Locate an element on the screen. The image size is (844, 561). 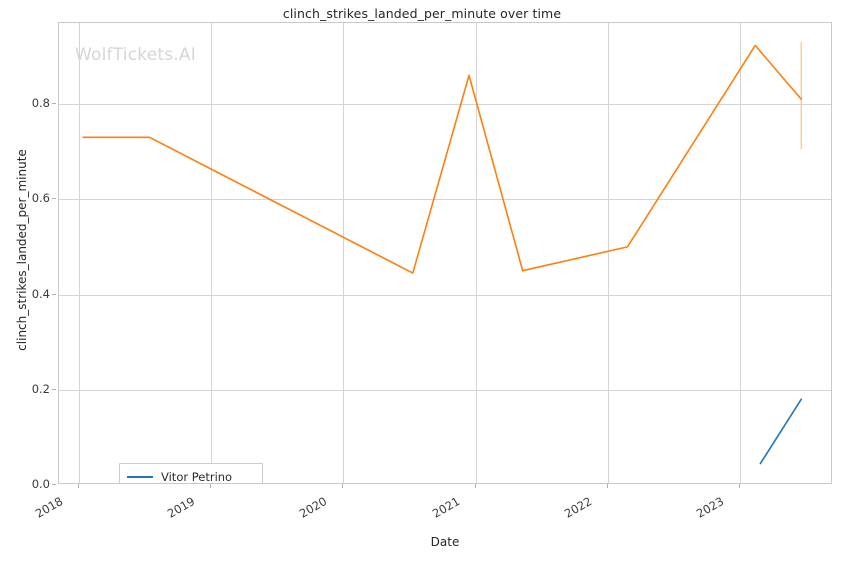
y-tick-3: 0.6 is located at coordinates (40, 198).